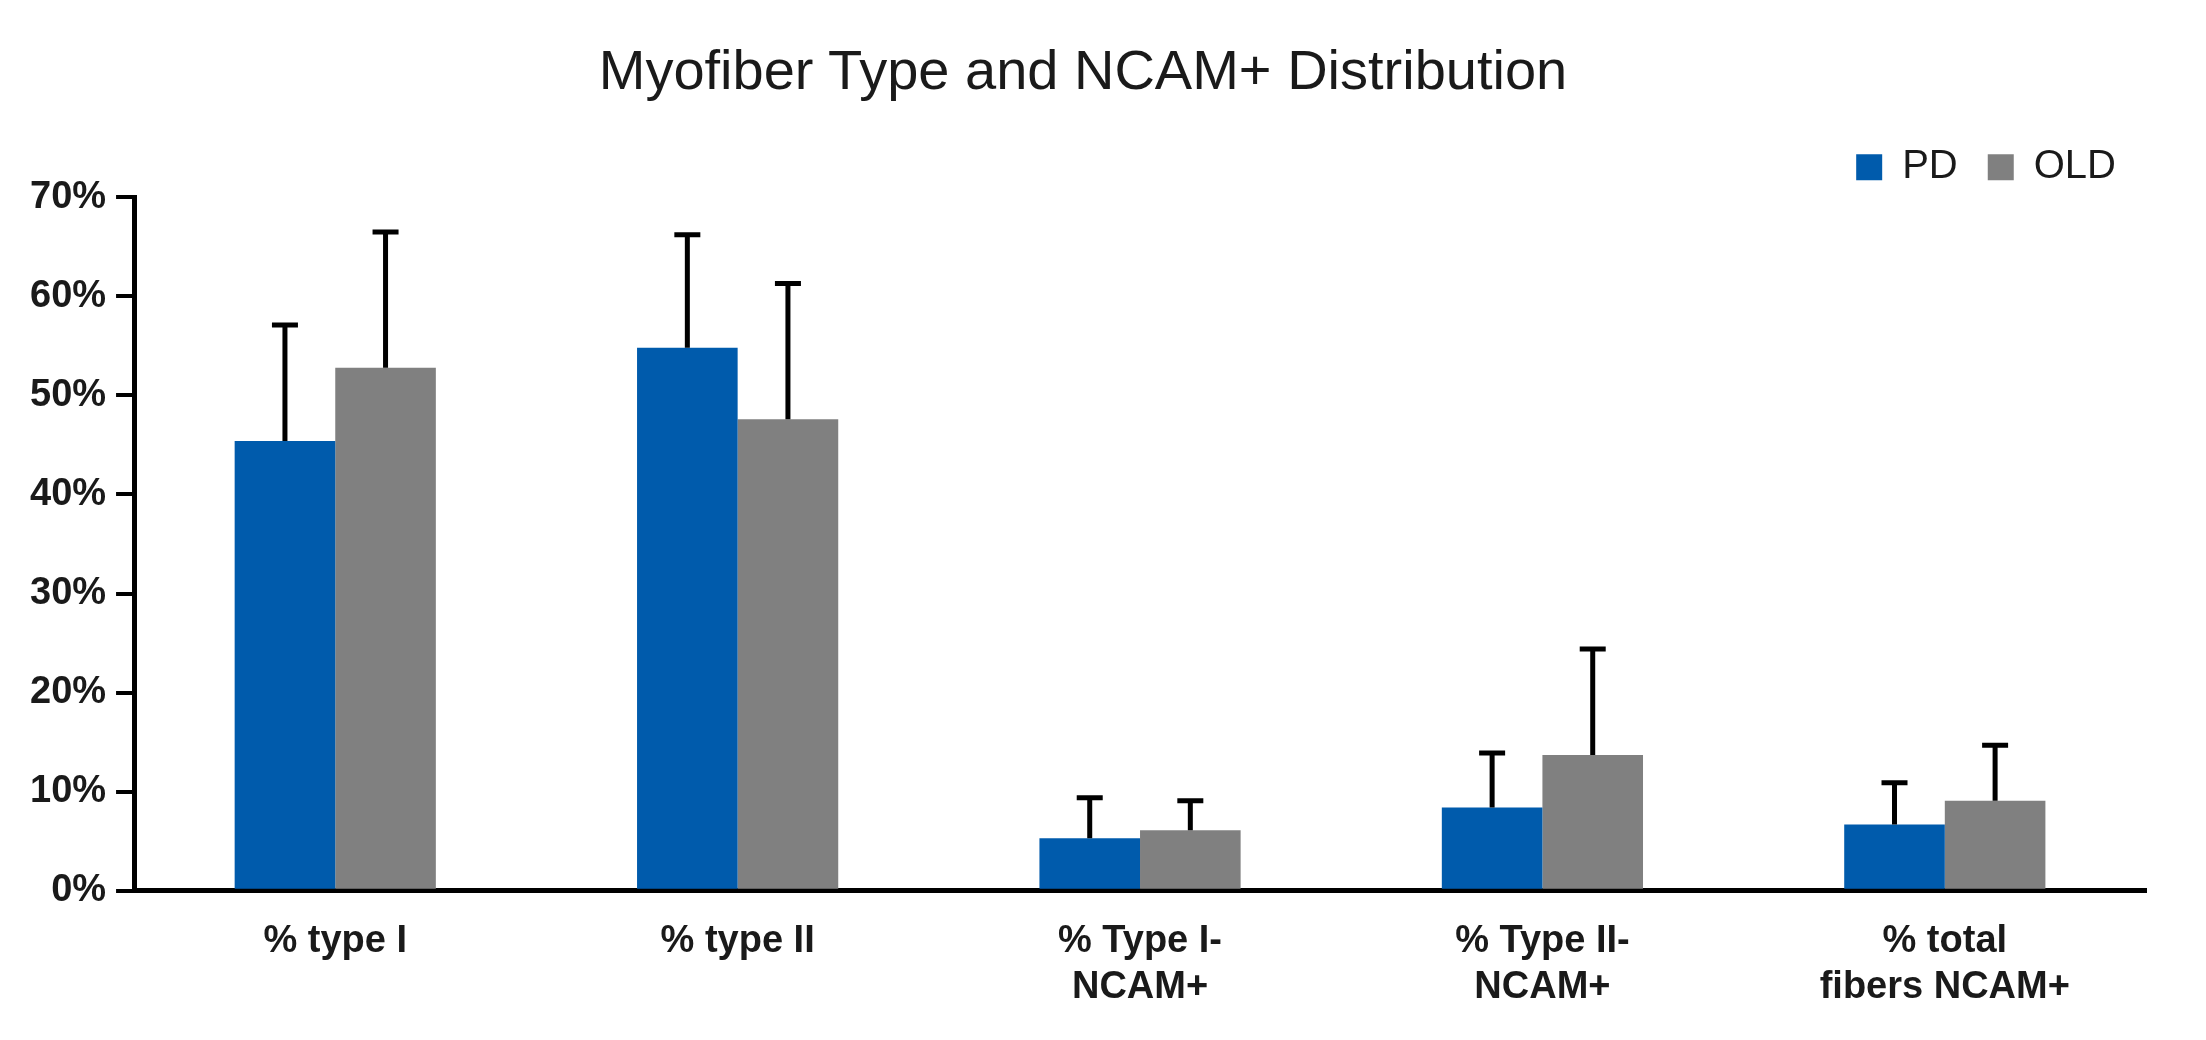  I want to click on y-tick-label: 60%, so click(68, 293).